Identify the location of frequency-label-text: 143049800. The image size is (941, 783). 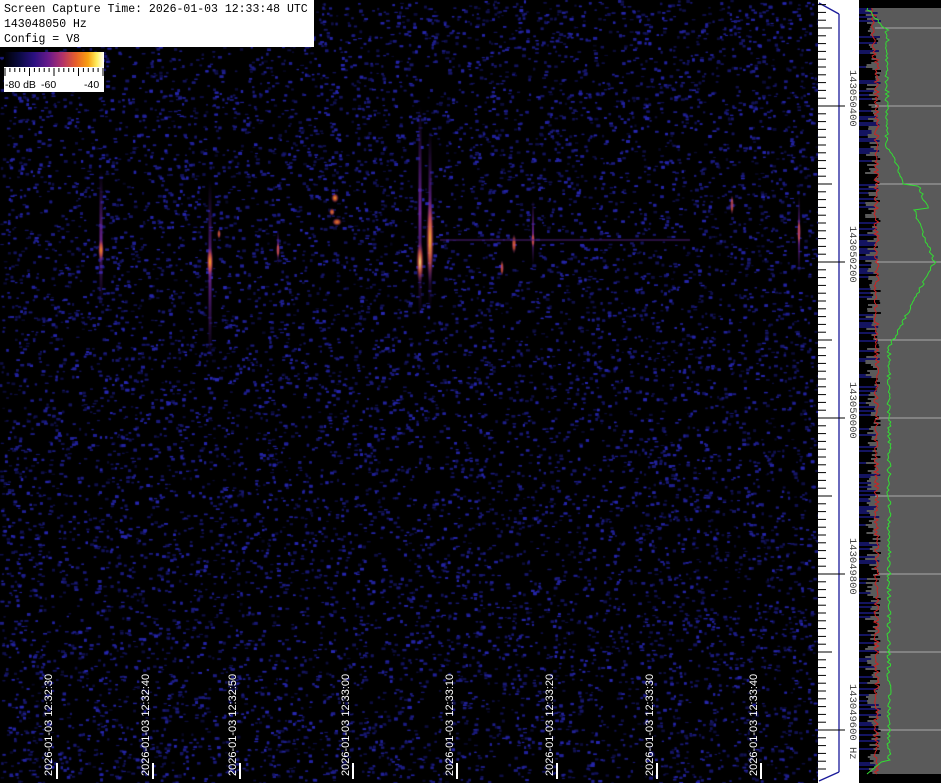
(852, 566).